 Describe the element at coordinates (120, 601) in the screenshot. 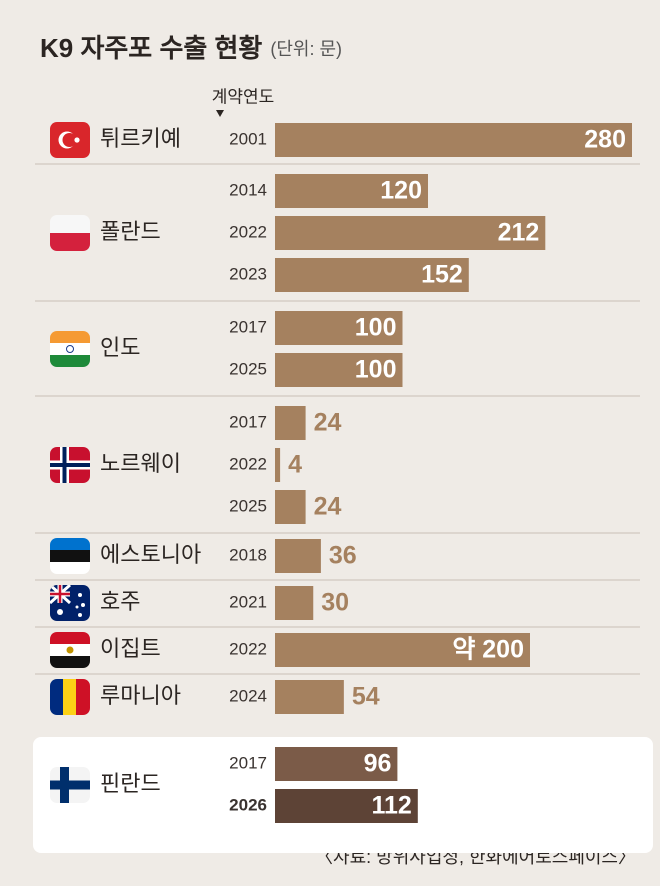

I see `country-name: 호주` at that location.